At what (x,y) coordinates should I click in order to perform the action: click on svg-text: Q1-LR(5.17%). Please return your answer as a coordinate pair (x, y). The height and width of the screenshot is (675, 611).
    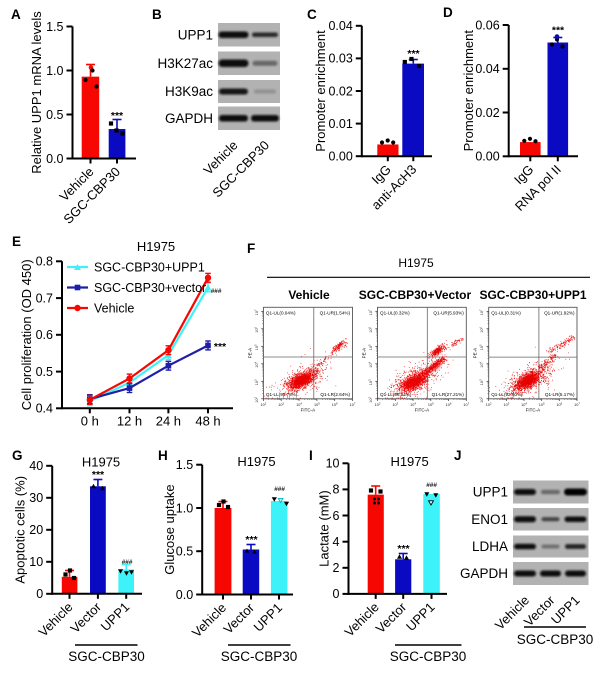
    Looking at the image, I should click on (560, 394).